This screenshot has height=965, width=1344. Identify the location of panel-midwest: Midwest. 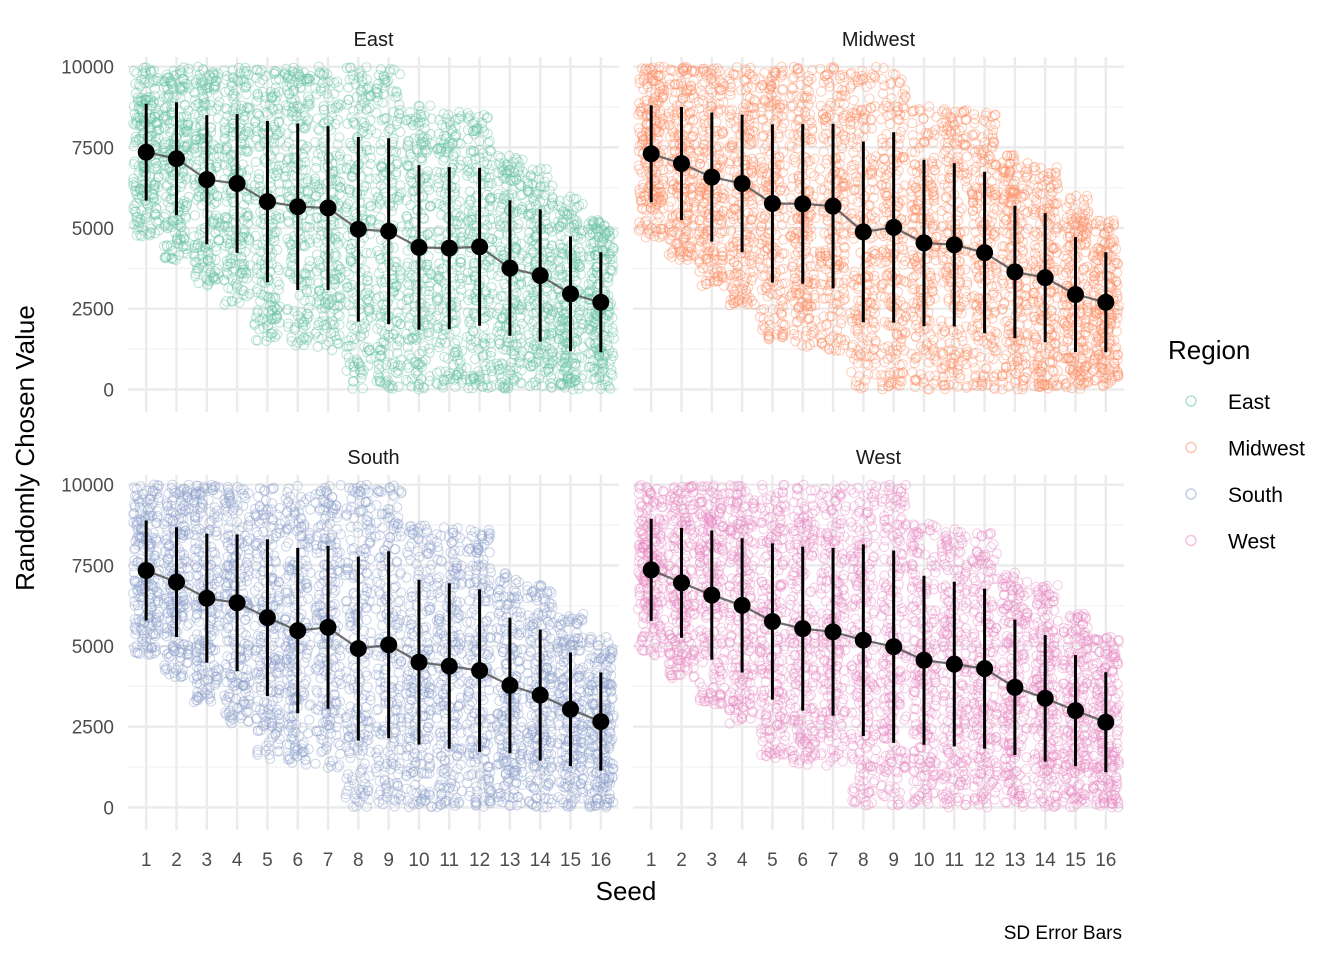
(878, 220).